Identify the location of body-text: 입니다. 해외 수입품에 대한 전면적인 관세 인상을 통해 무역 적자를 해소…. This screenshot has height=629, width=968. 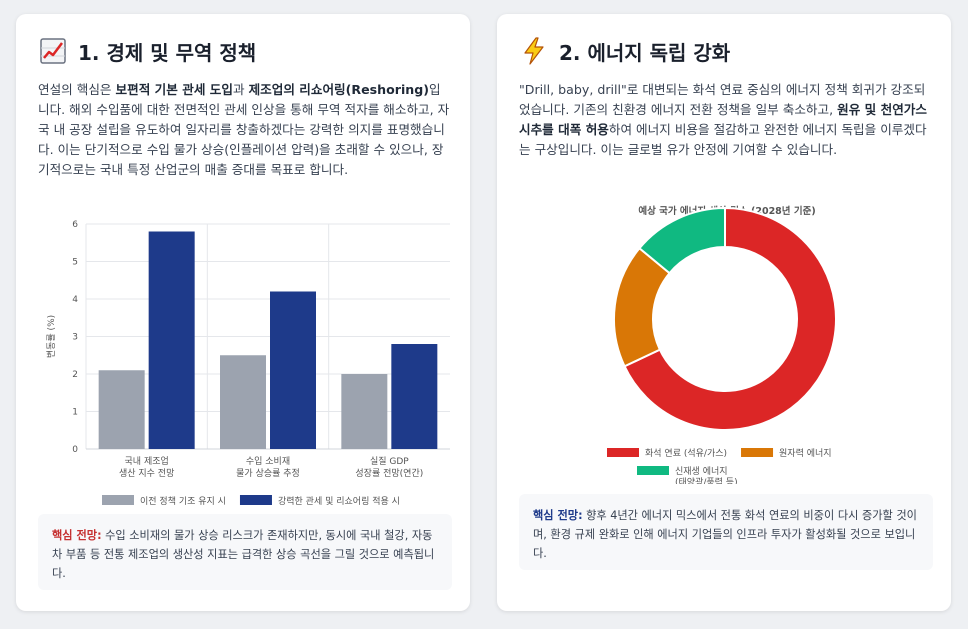
(244, 129).